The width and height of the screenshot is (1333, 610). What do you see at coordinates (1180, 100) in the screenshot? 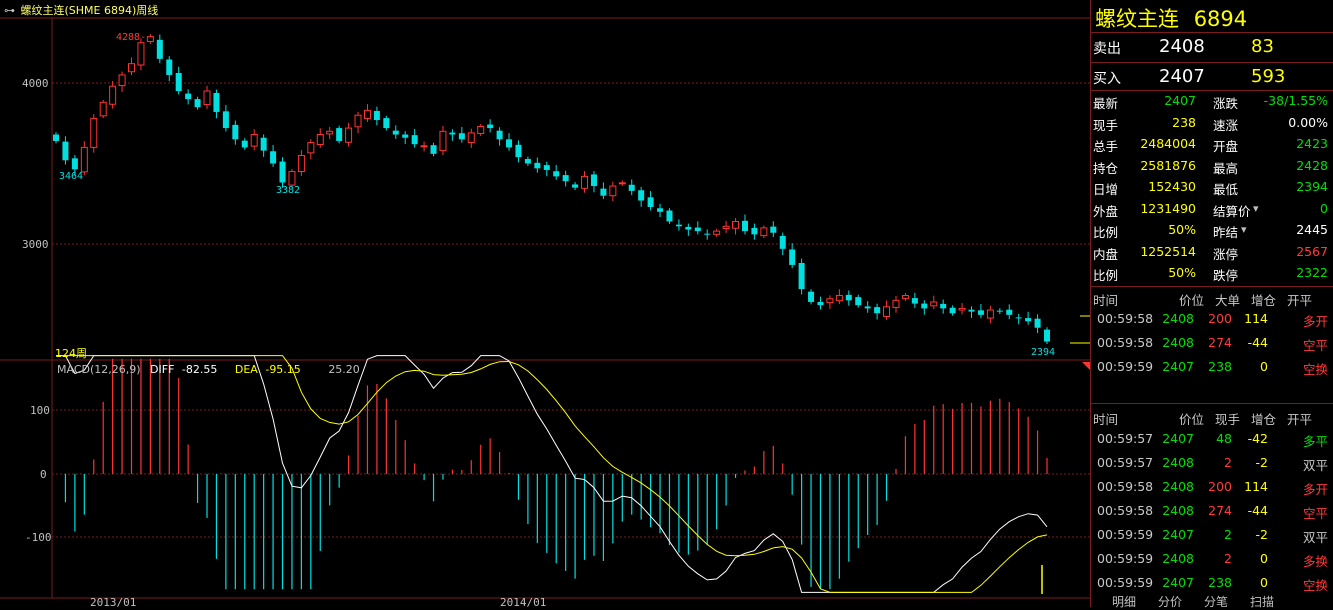
I see `stat-value: 2407` at bounding box center [1180, 100].